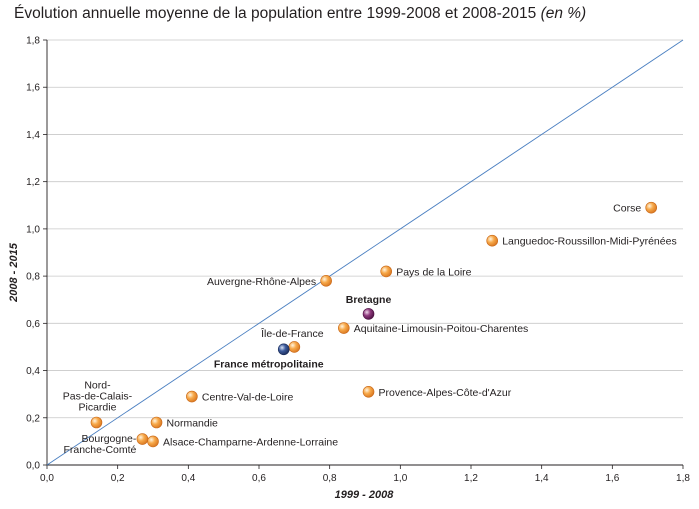 Image resolution: width=699 pixels, height=509 pixels. Describe the element at coordinates (368, 392) in the screenshot. I see `point-provence-alpes-cote-d-azur` at that location.